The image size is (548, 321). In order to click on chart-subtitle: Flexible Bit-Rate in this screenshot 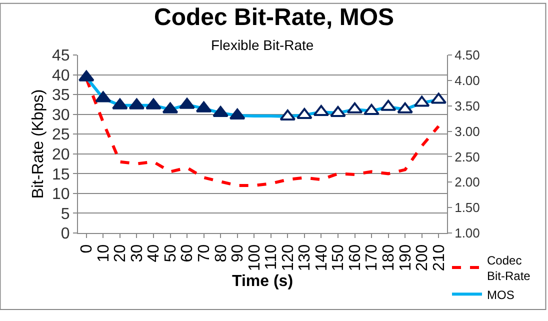, I will do `click(262, 45)`.